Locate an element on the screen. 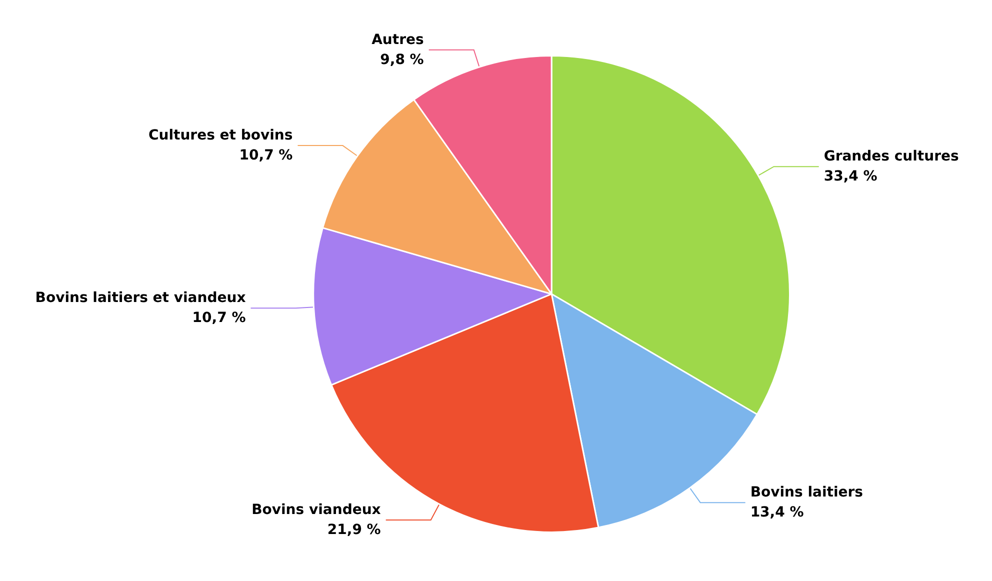  slice-label: Autres is located at coordinates (398, 40).